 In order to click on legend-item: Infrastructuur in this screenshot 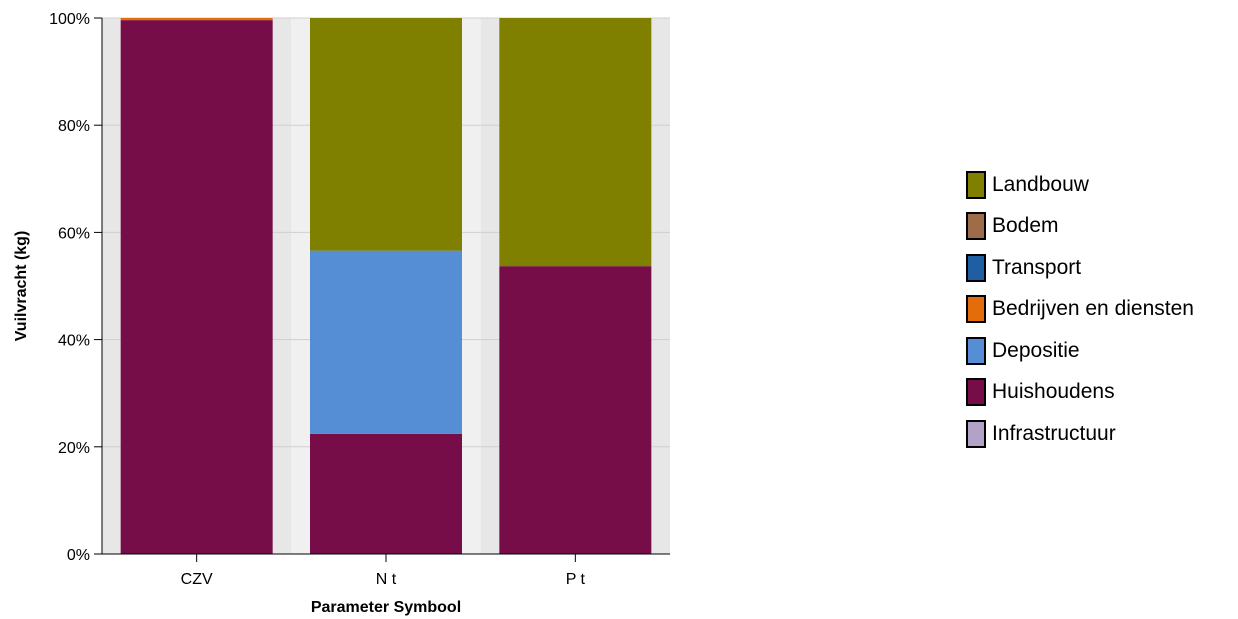, I will do `click(1080, 434)`.